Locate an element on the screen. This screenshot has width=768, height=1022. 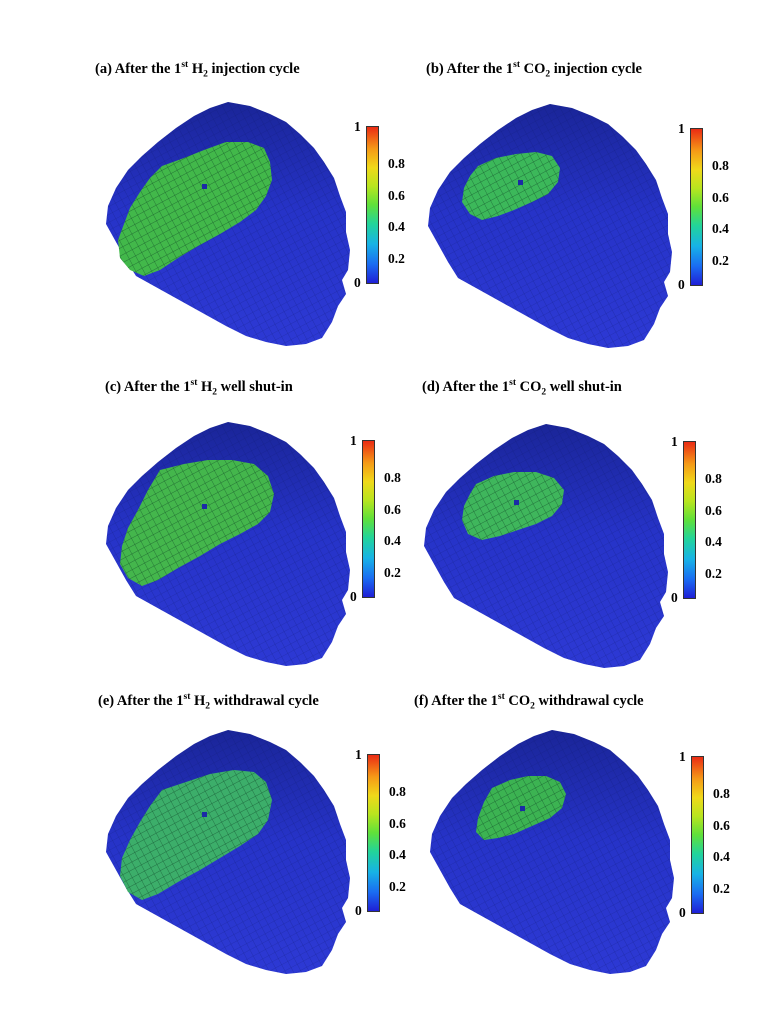
reservoir-map-e is located at coordinates (228, 852).